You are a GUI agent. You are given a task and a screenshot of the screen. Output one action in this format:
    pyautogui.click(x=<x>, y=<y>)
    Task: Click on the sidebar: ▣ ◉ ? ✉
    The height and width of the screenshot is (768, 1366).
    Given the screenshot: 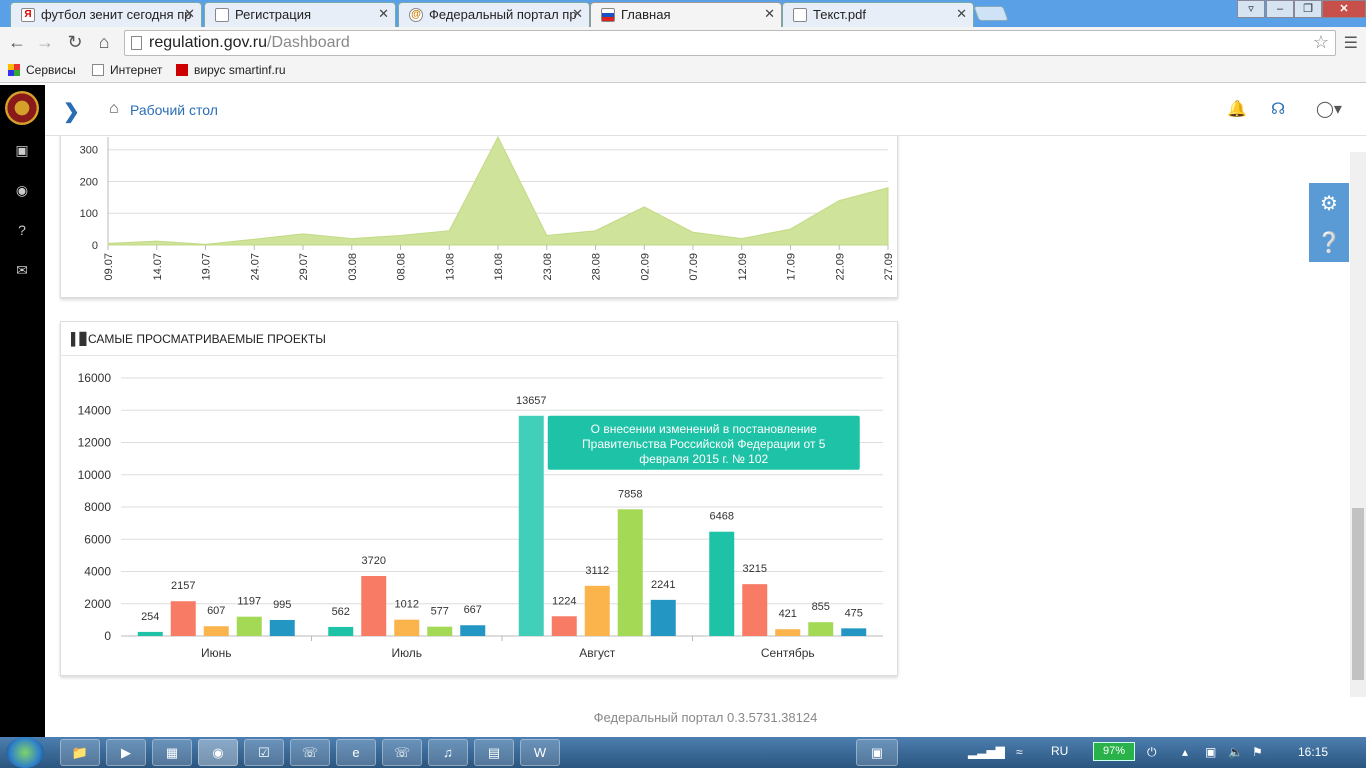 What is the action you would take?
    pyautogui.click(x=22, y=411)
    